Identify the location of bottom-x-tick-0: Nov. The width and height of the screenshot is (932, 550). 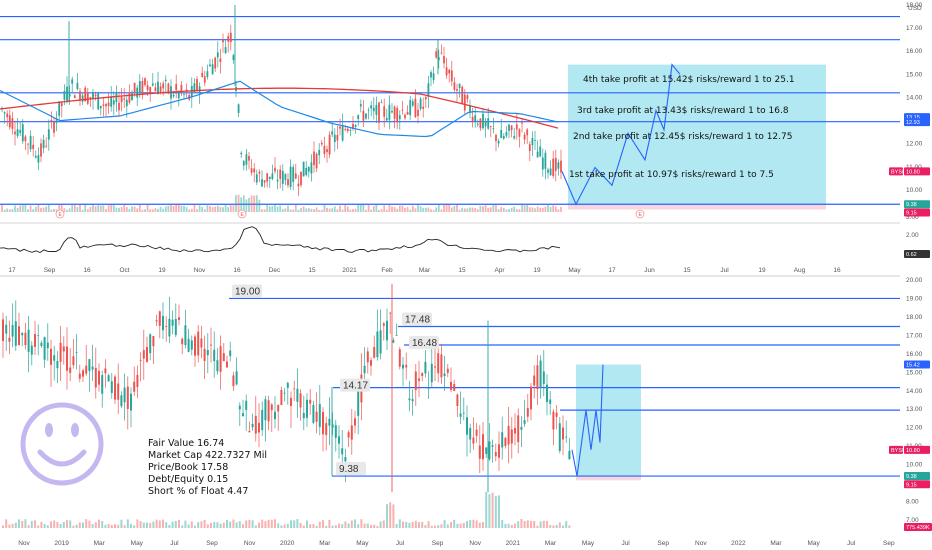
(24, 543).